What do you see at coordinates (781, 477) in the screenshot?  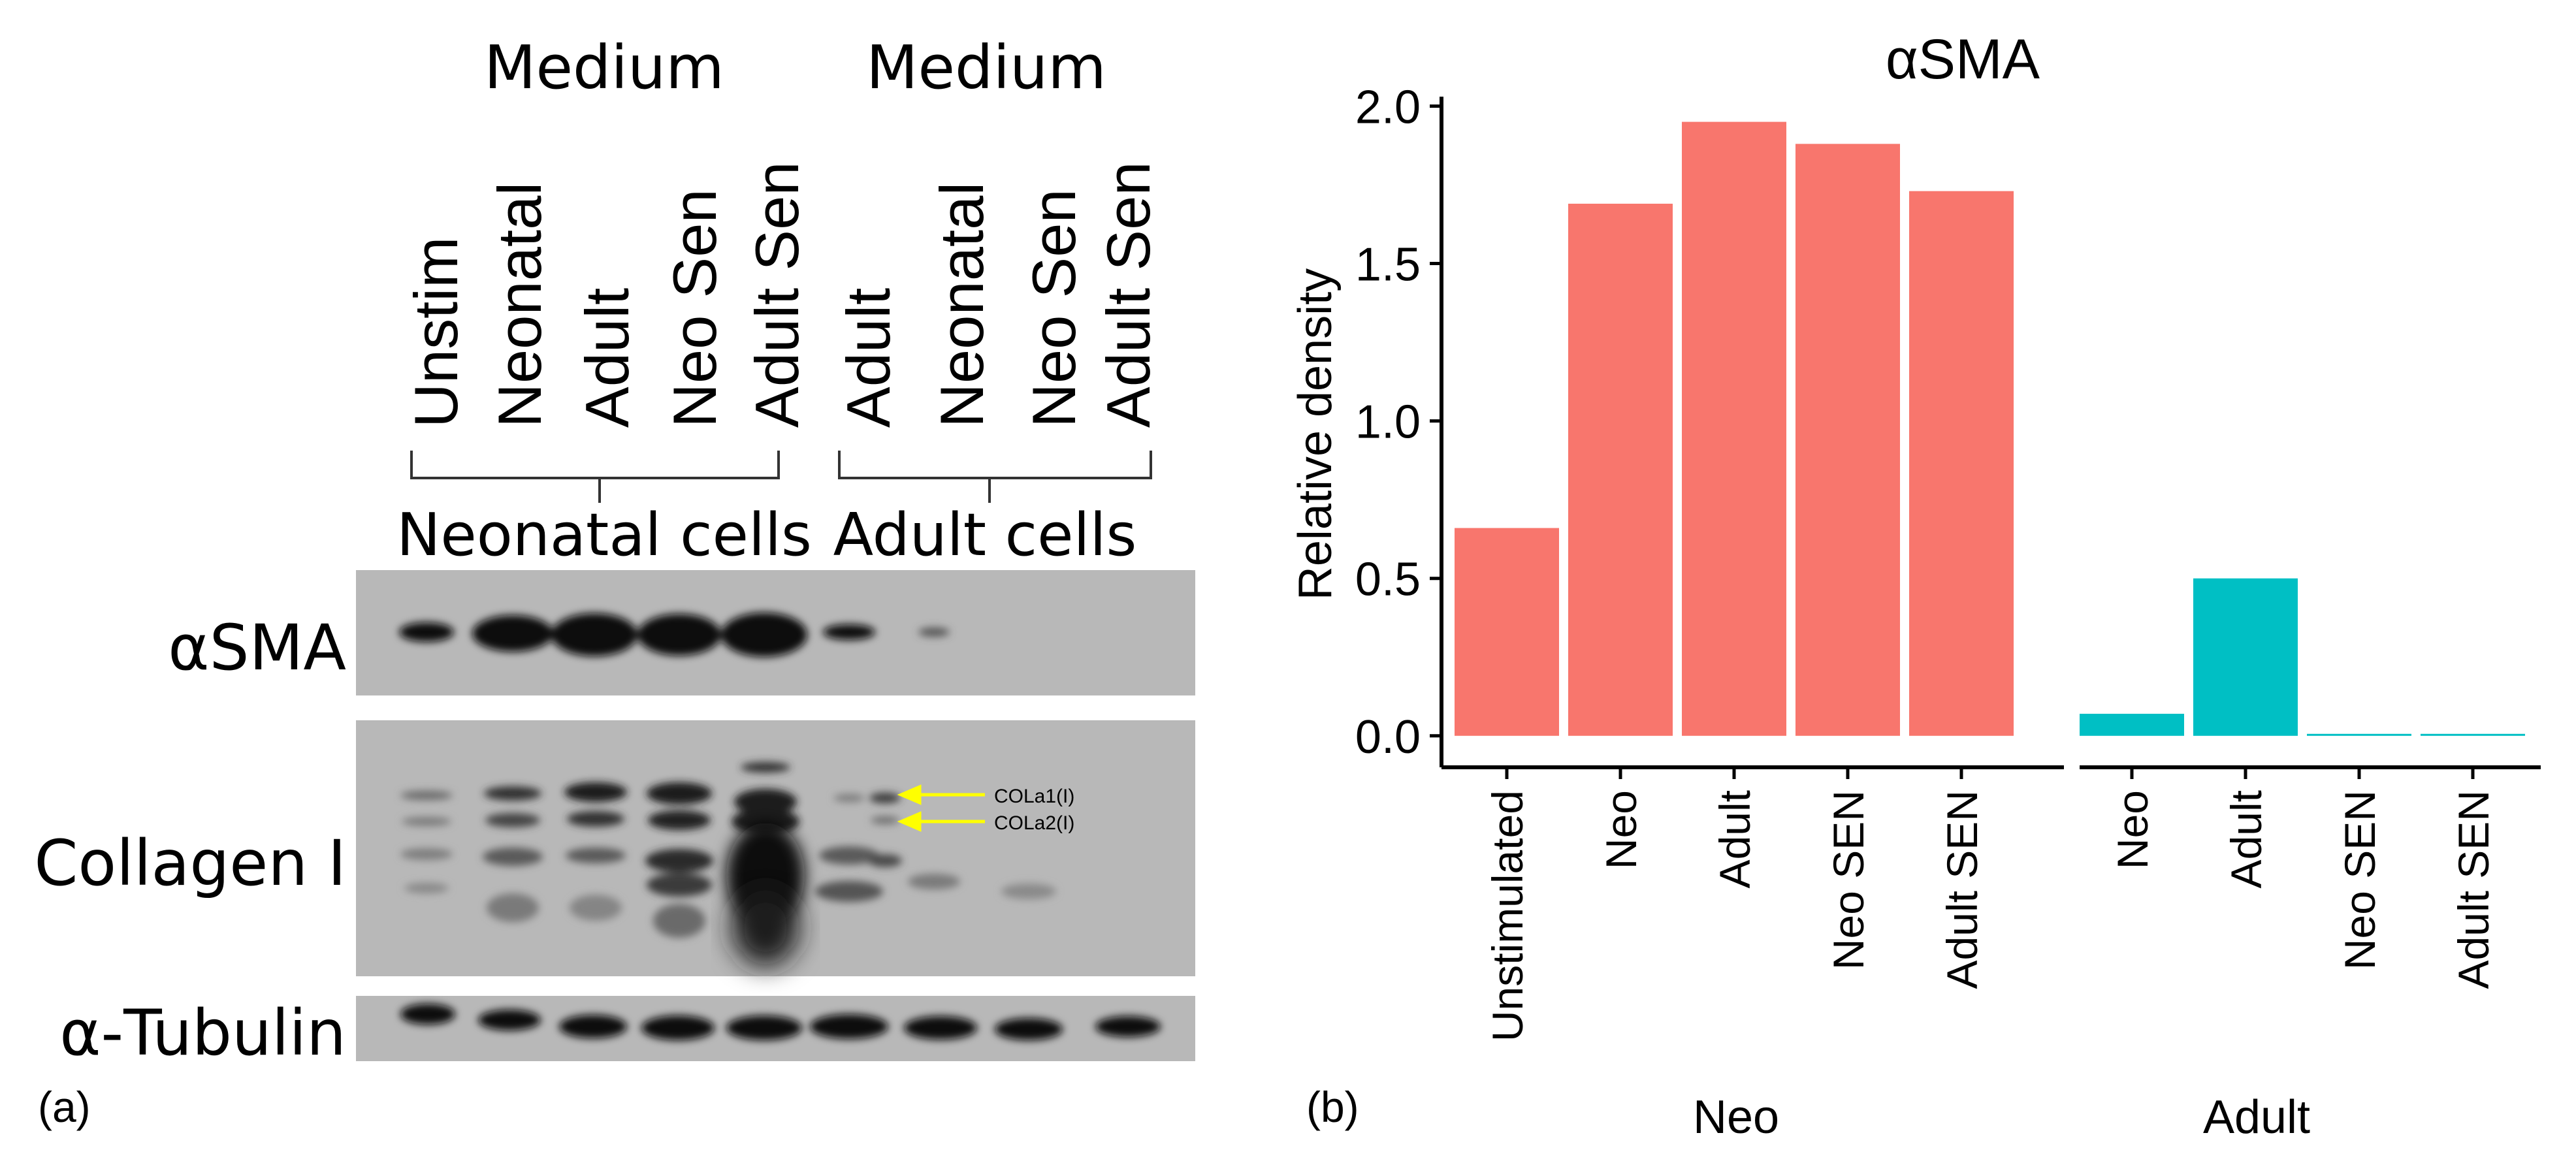 I see `group-brackets` at bounding box center [781, 477].